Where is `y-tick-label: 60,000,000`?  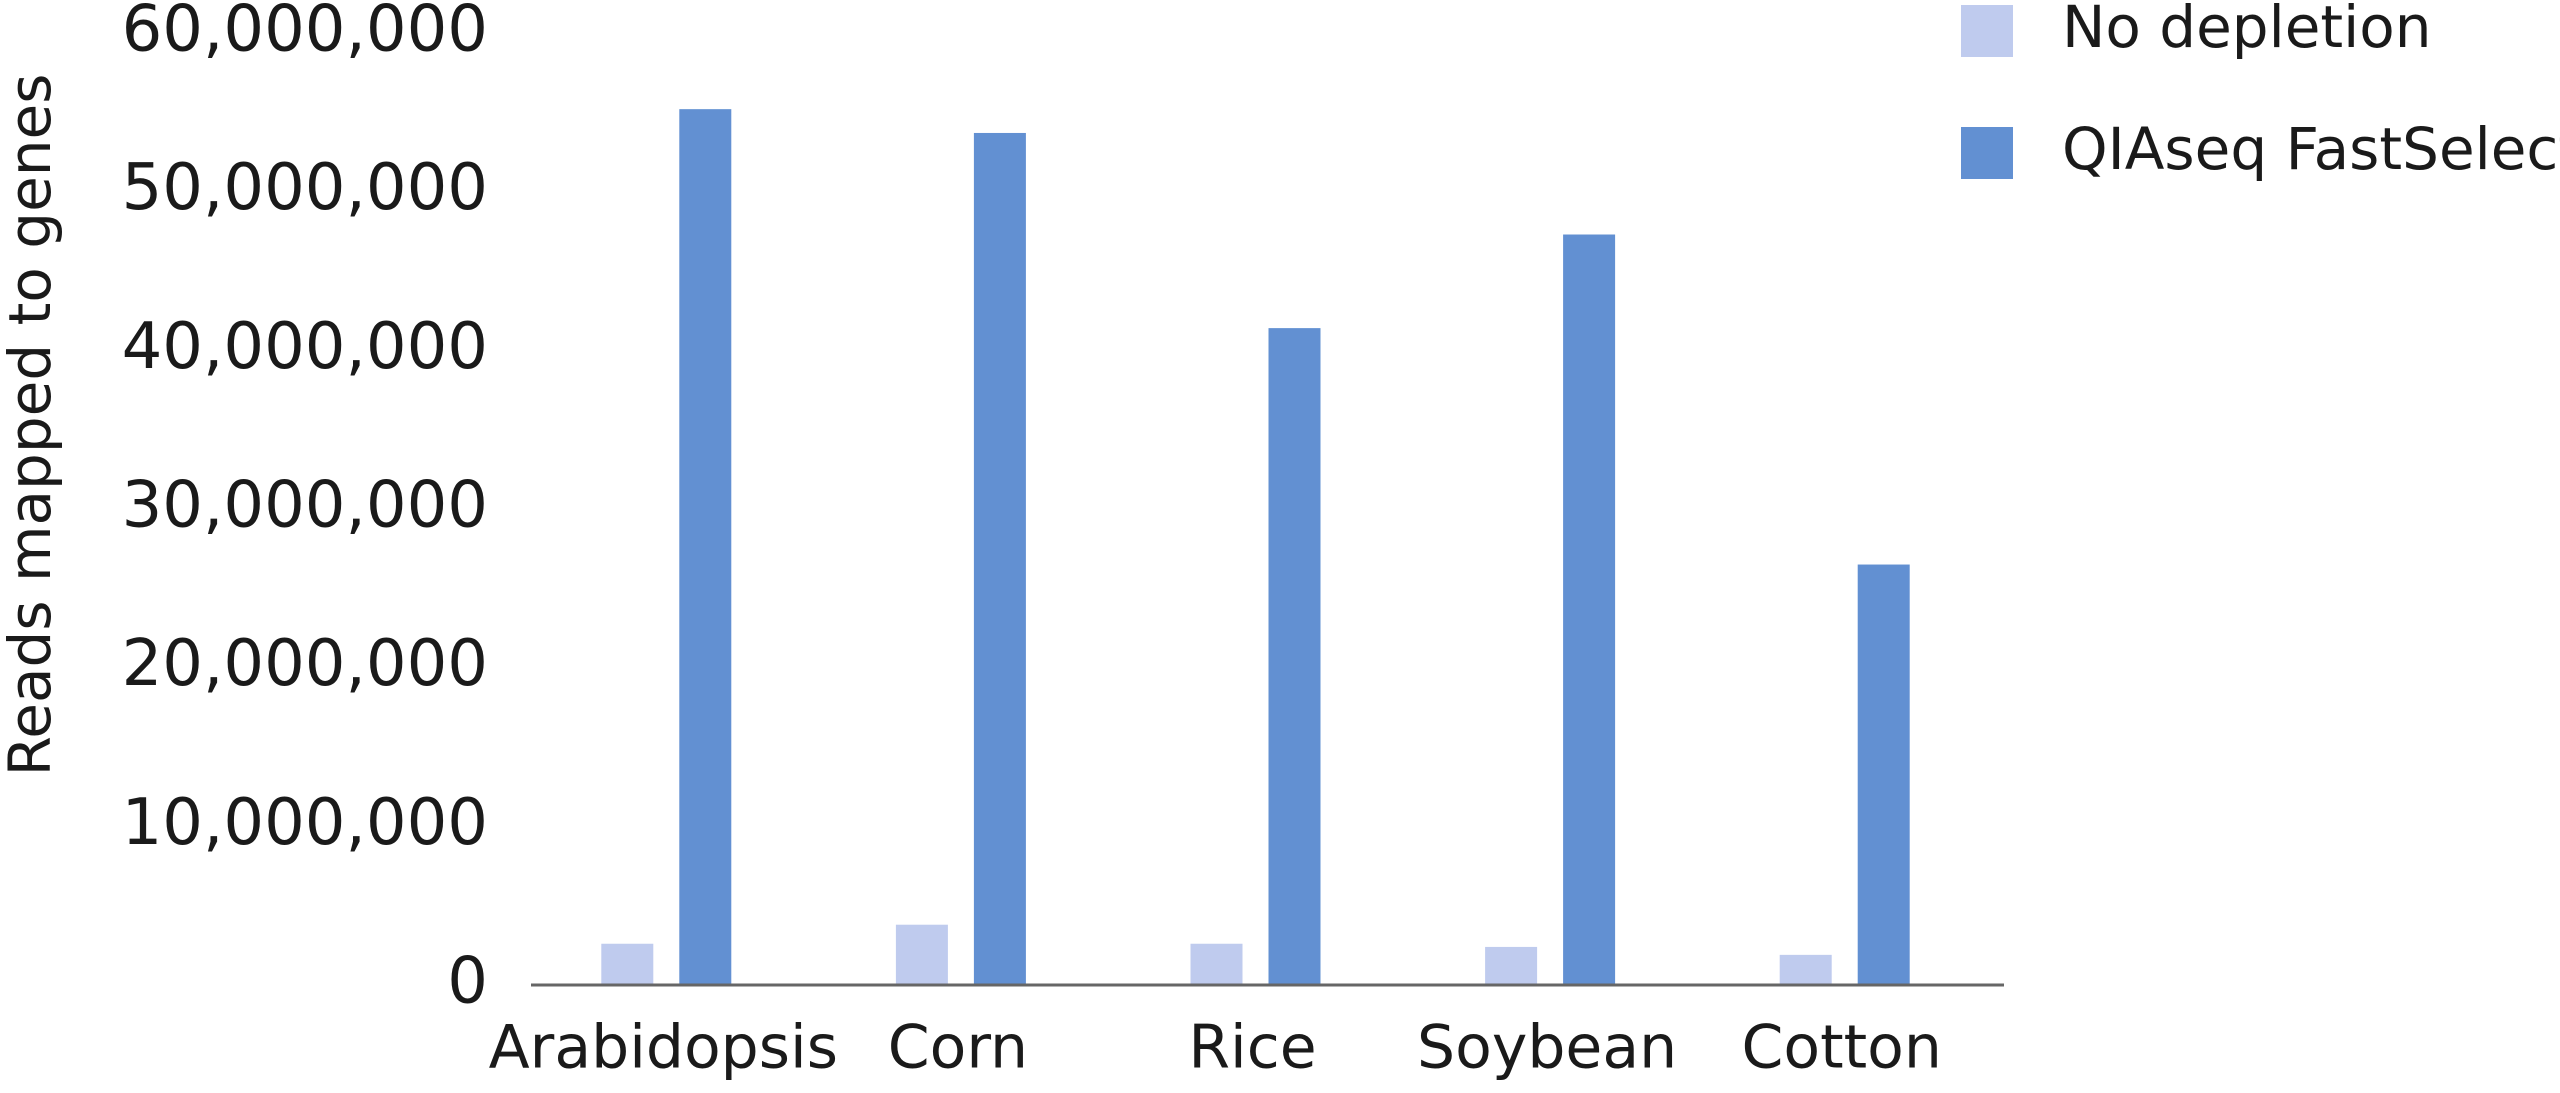
y-tick-label: 60,000,000 is located at coordinates (305, 33).